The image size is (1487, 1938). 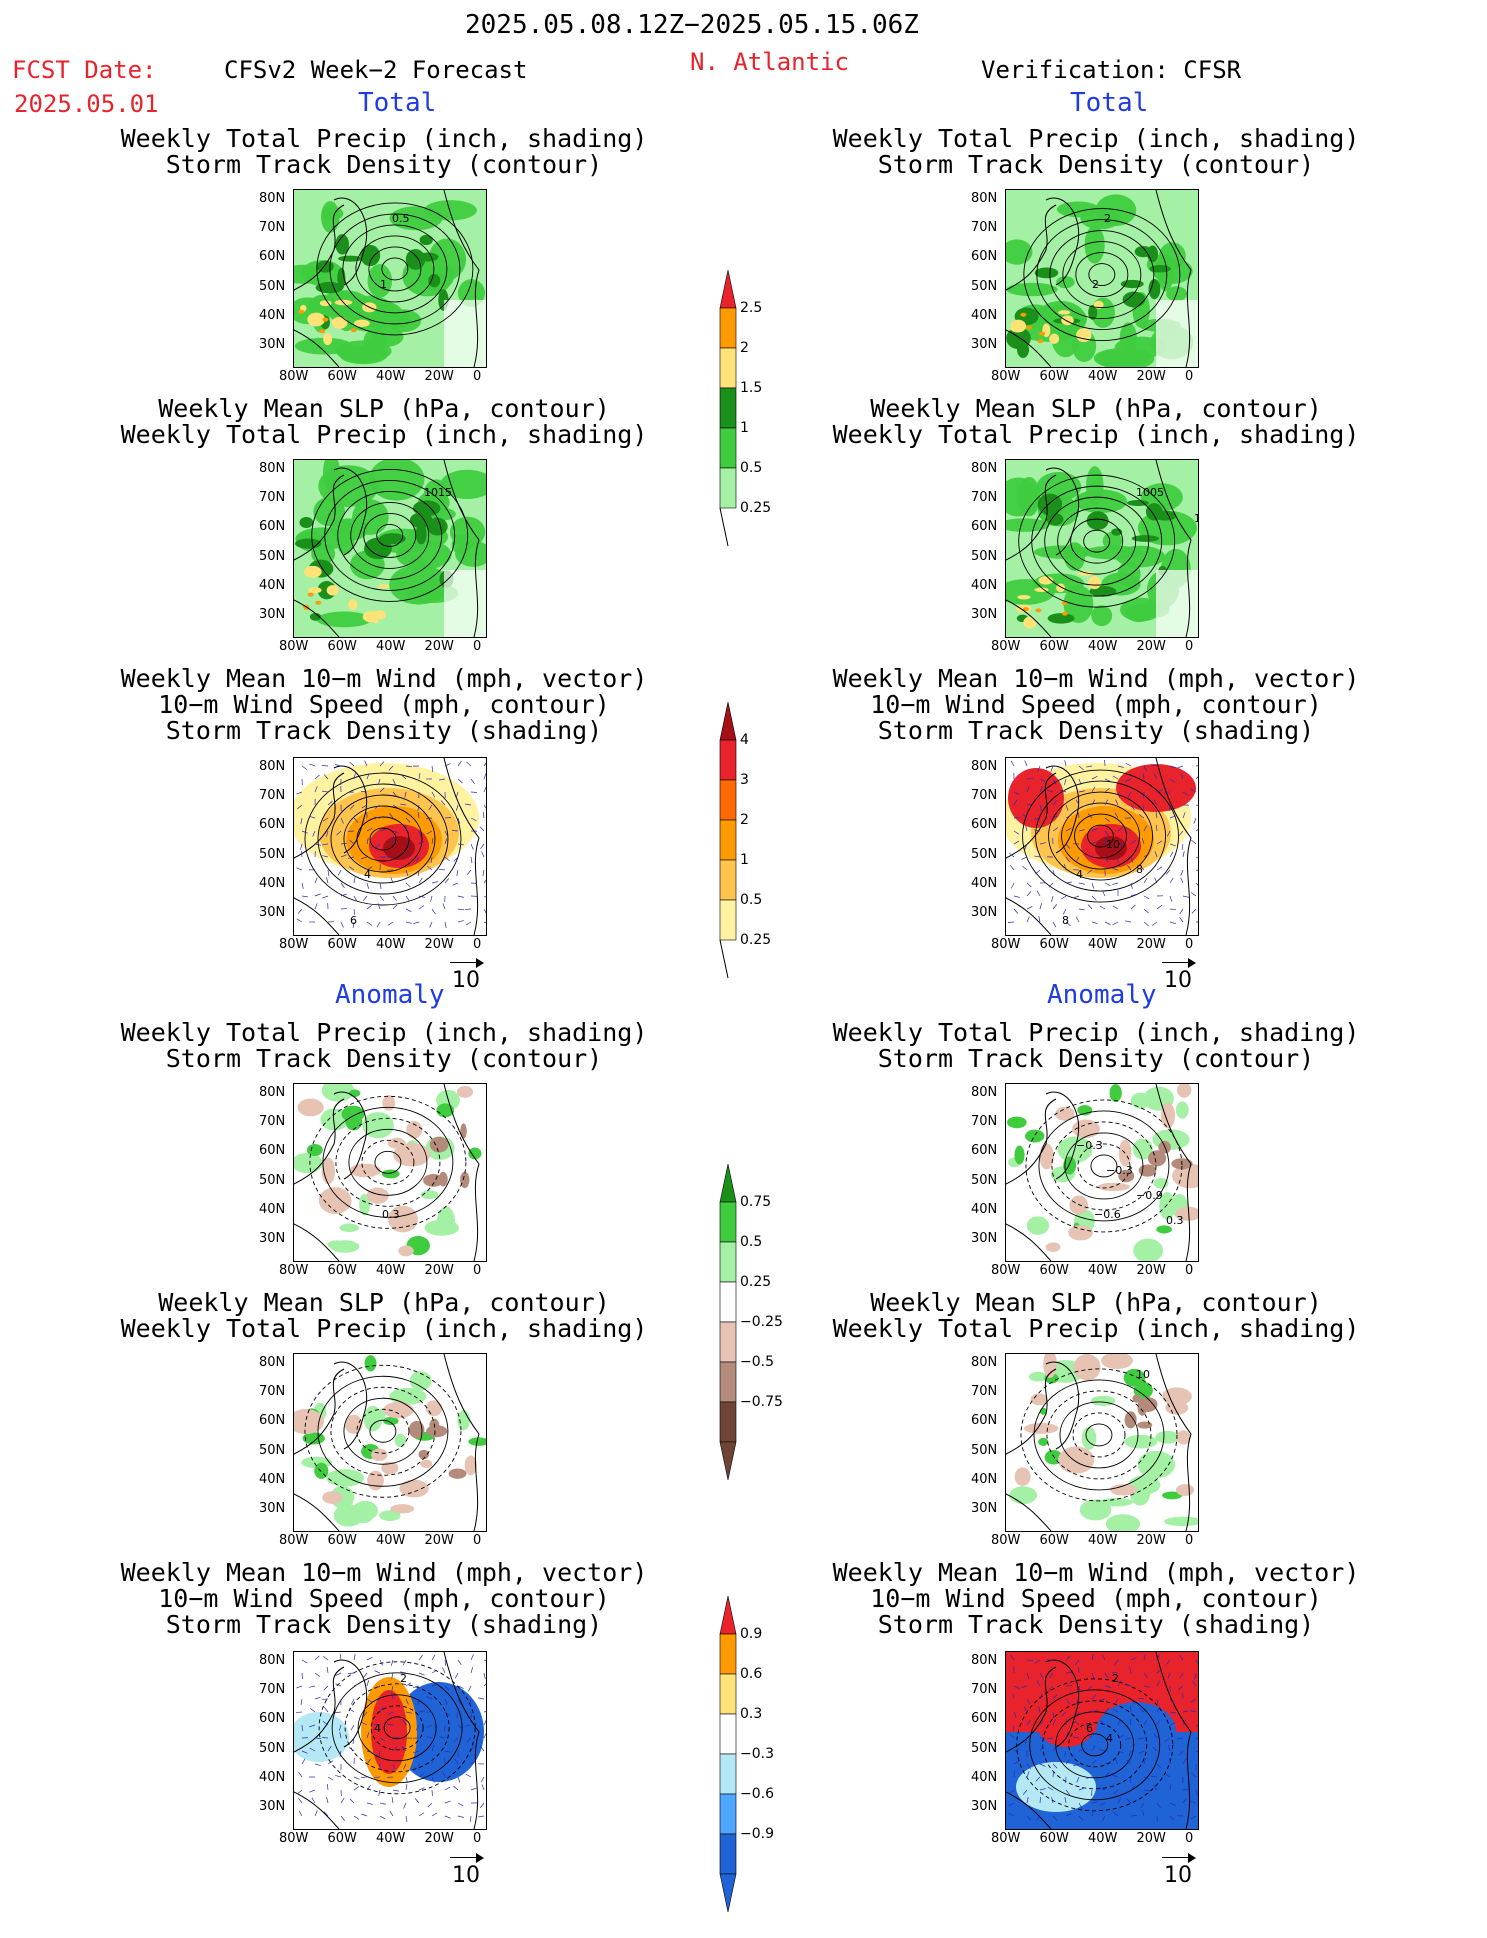 I want to click on contour-label: −0.3, so click(x=1119, y=1170).